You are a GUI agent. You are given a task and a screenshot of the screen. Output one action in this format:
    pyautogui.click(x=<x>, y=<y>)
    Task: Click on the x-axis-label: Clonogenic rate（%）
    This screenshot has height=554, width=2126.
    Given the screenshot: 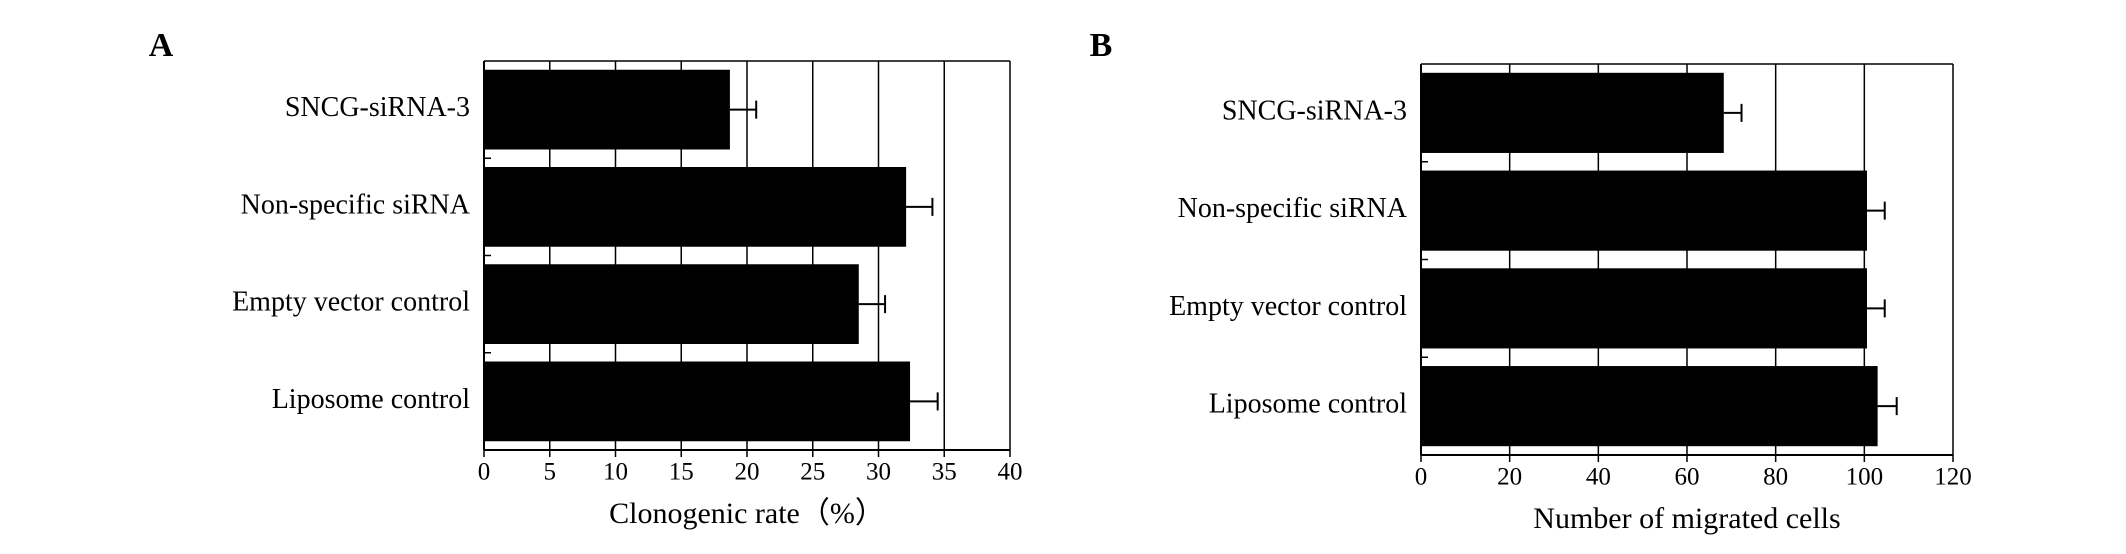 What is the action you would take?
    pyautogui.click(x=747, y=513)
    